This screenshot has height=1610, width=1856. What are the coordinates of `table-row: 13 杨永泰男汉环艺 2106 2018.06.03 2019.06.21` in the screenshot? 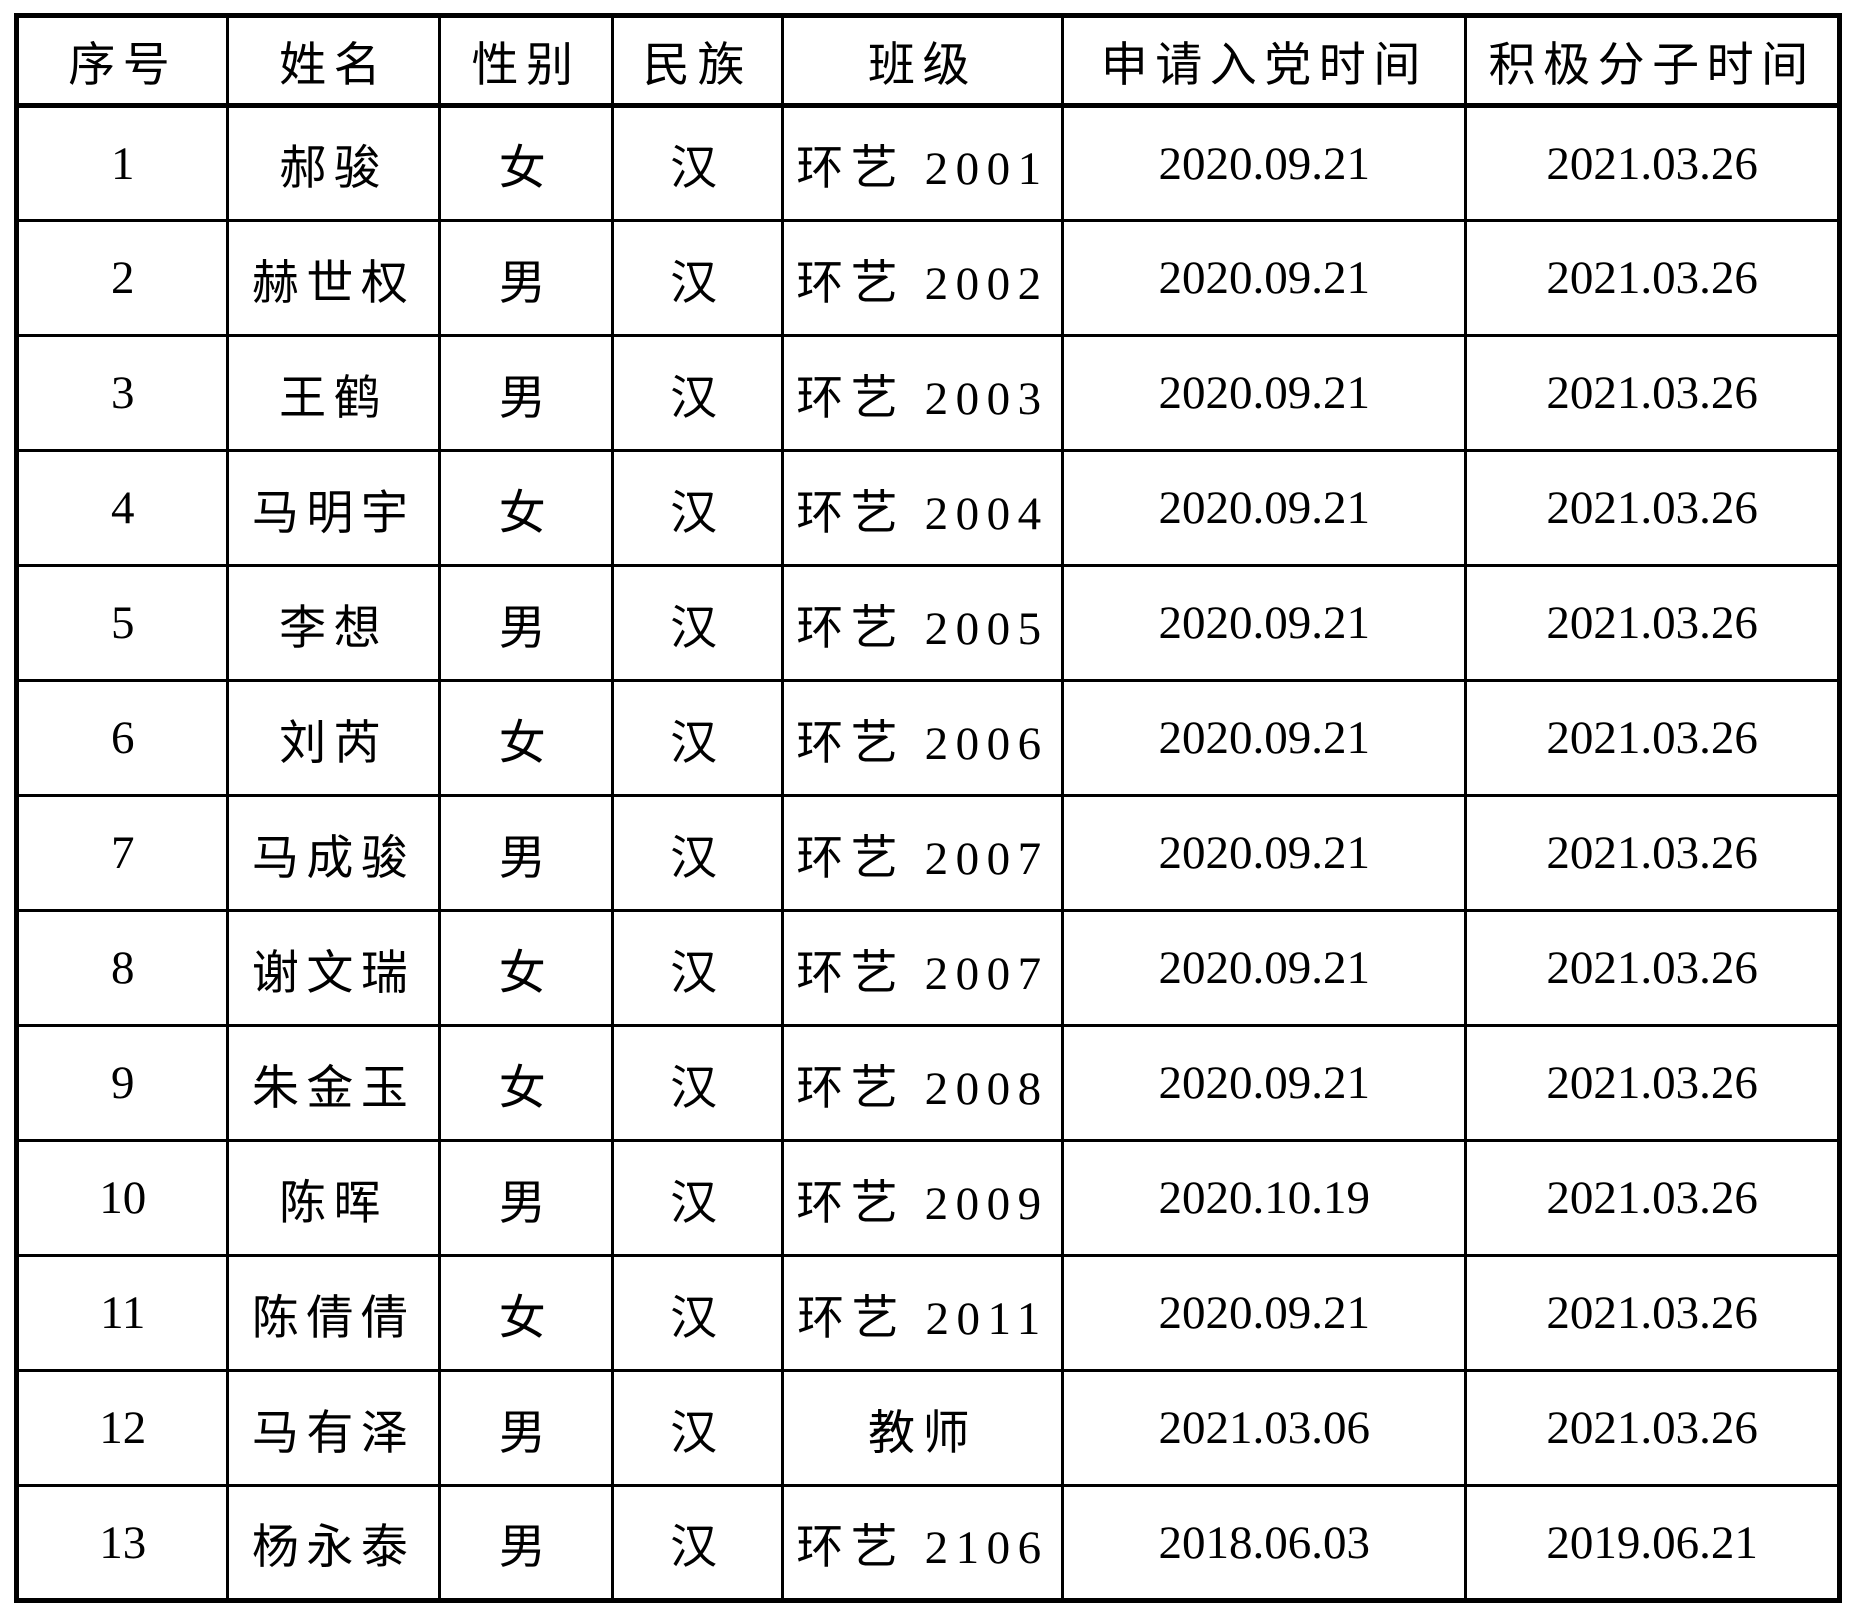 It's located at (927, 1543).